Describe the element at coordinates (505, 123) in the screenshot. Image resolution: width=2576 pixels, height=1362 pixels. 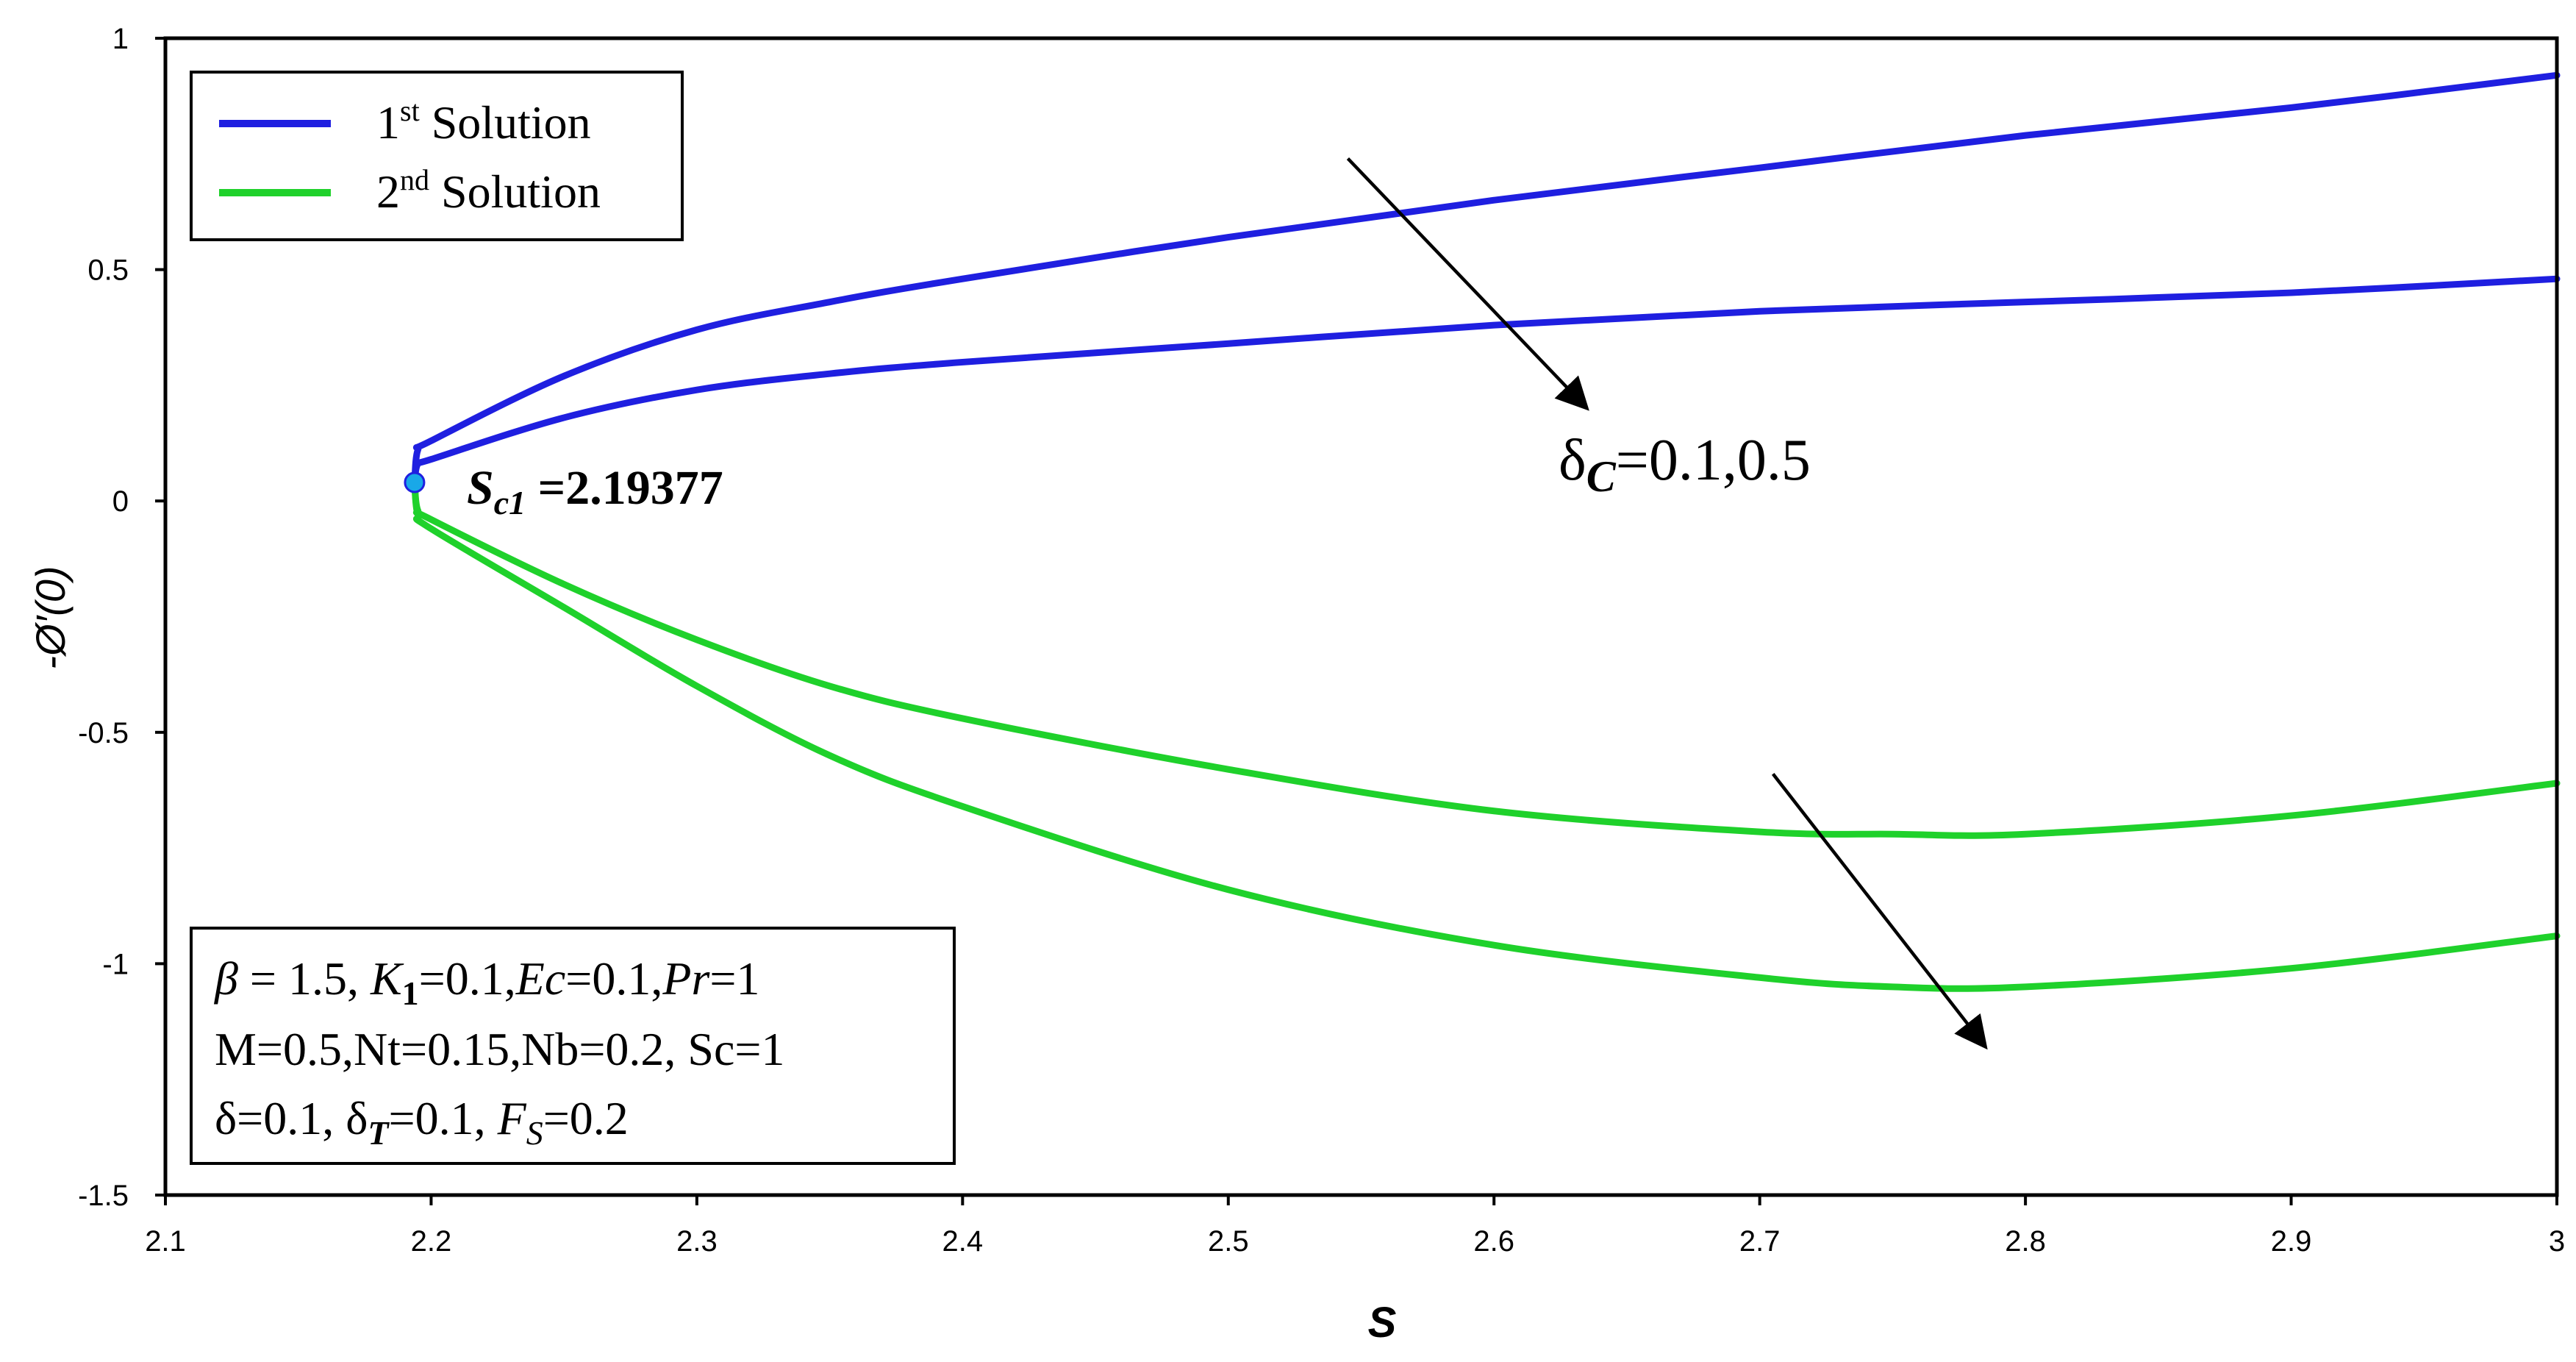
I see `legend-first-rest: Solution` at that location.